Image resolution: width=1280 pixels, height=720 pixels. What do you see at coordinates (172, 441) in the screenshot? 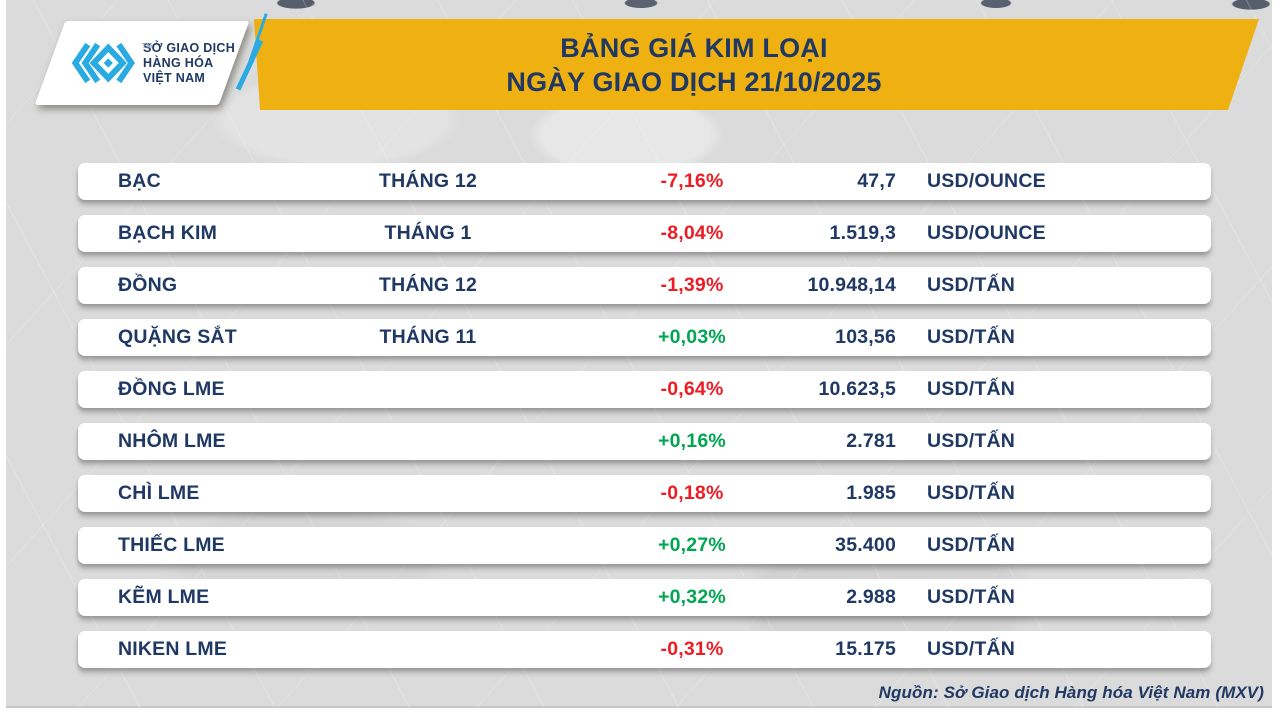
I see `commodity-name: NHÔM LME` at bounding box center [172, 441].